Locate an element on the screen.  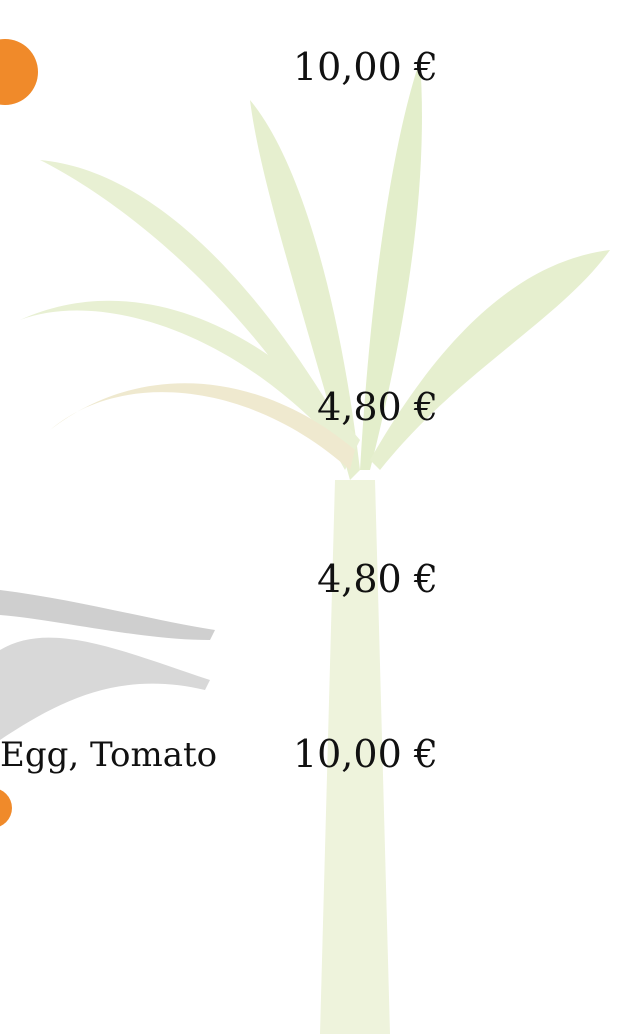
trunk is located at coordinates (355, 757).